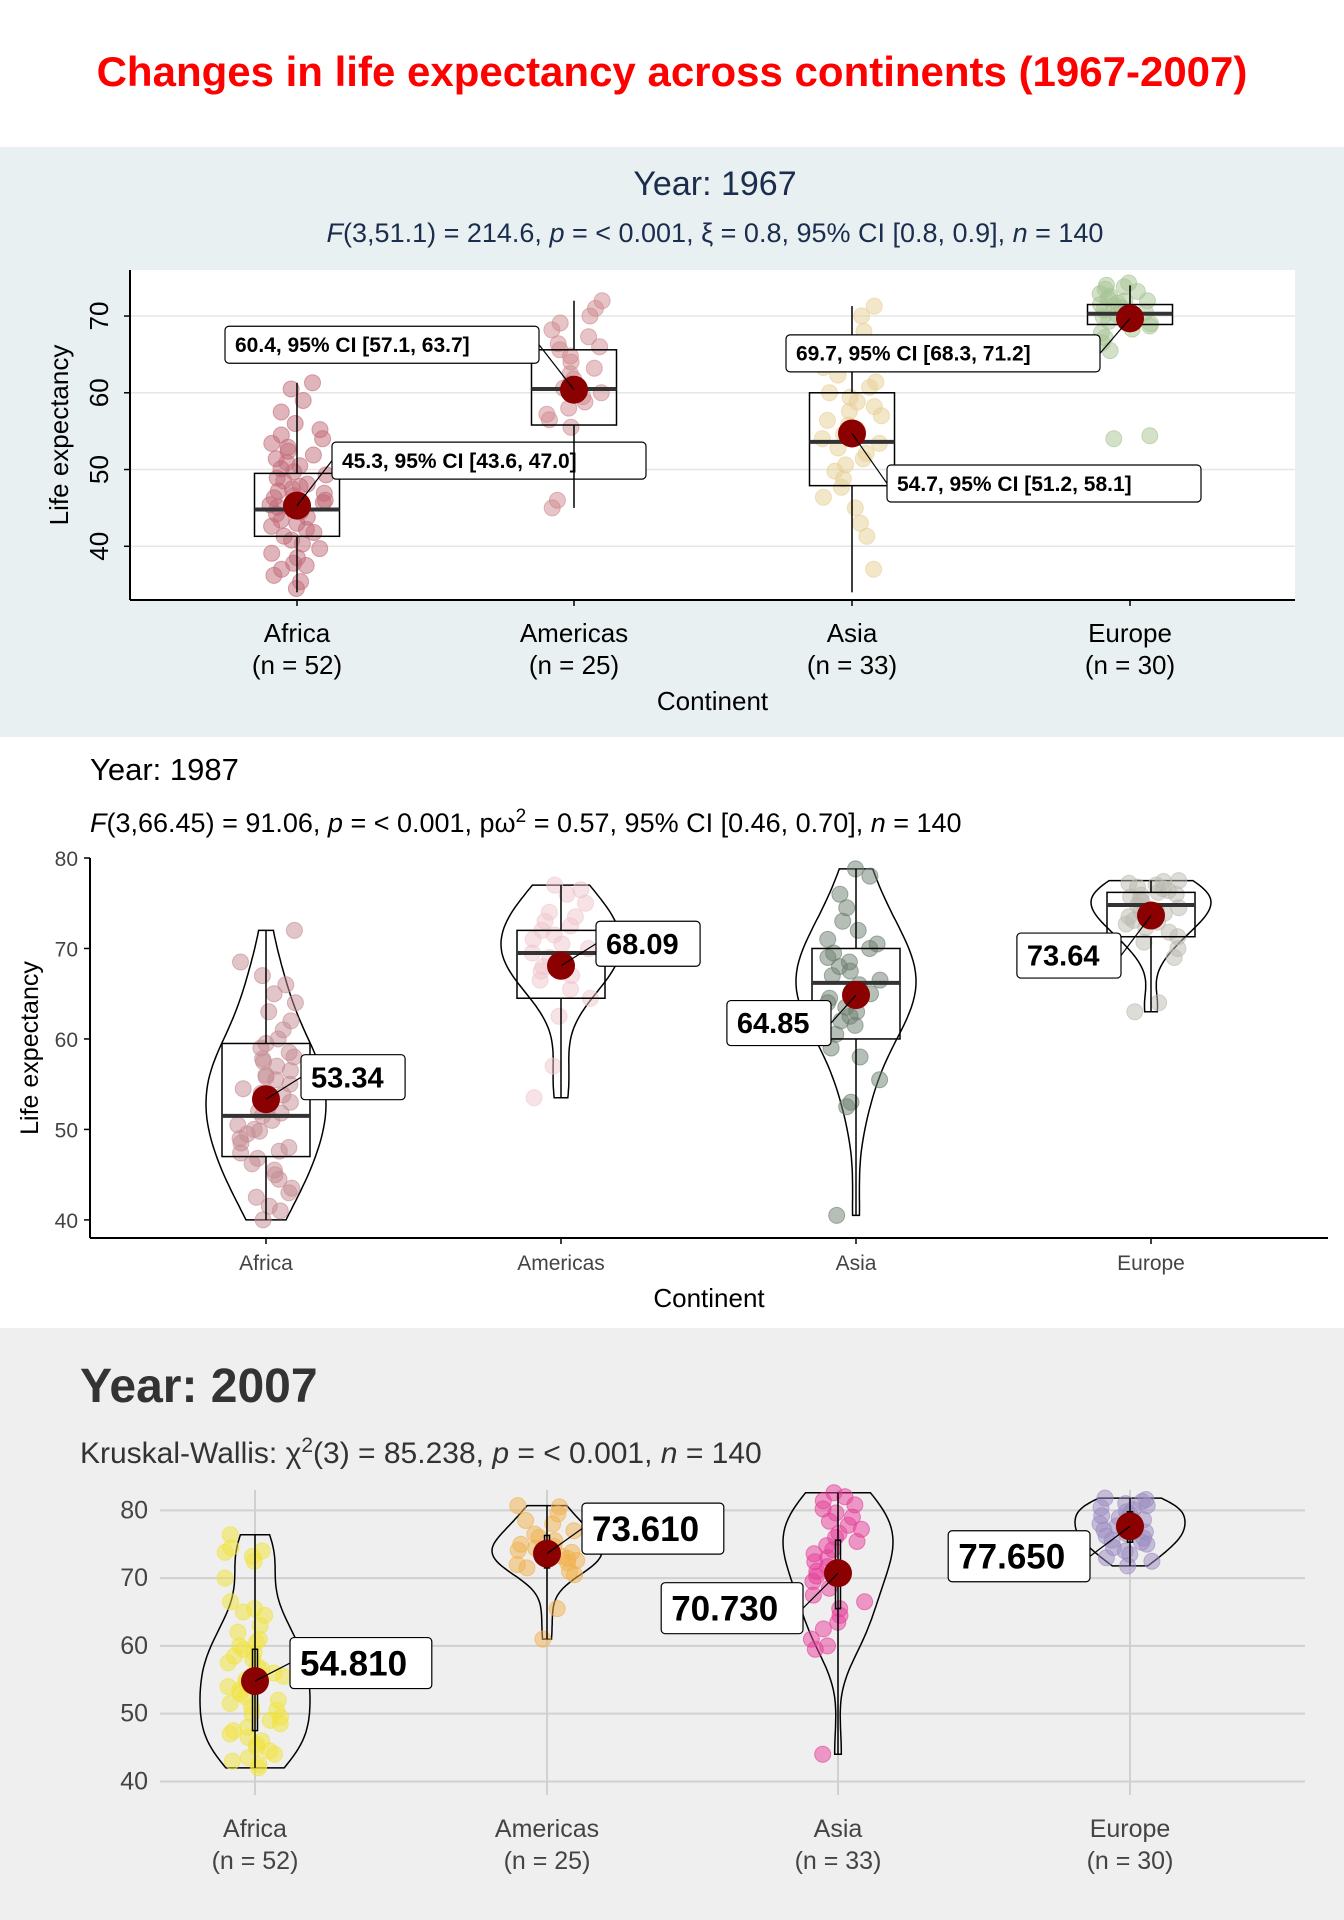  I want to click on x-tick-count: (n = 52), so click(297, 665).